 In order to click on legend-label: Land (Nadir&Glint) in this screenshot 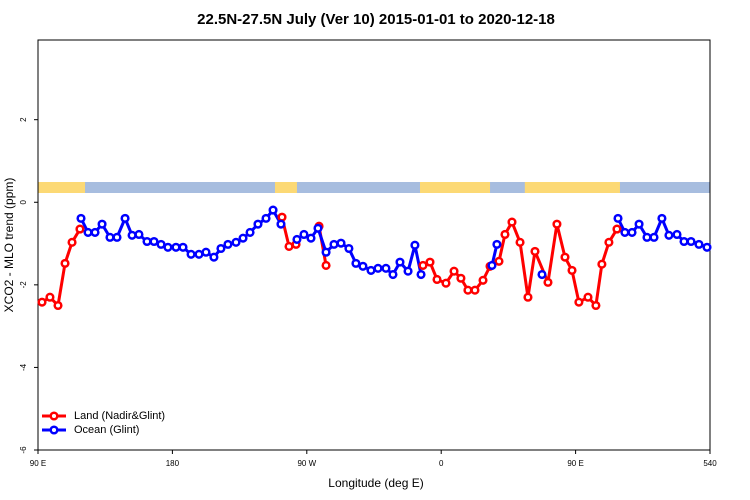, I will do `click(119, 416)`.